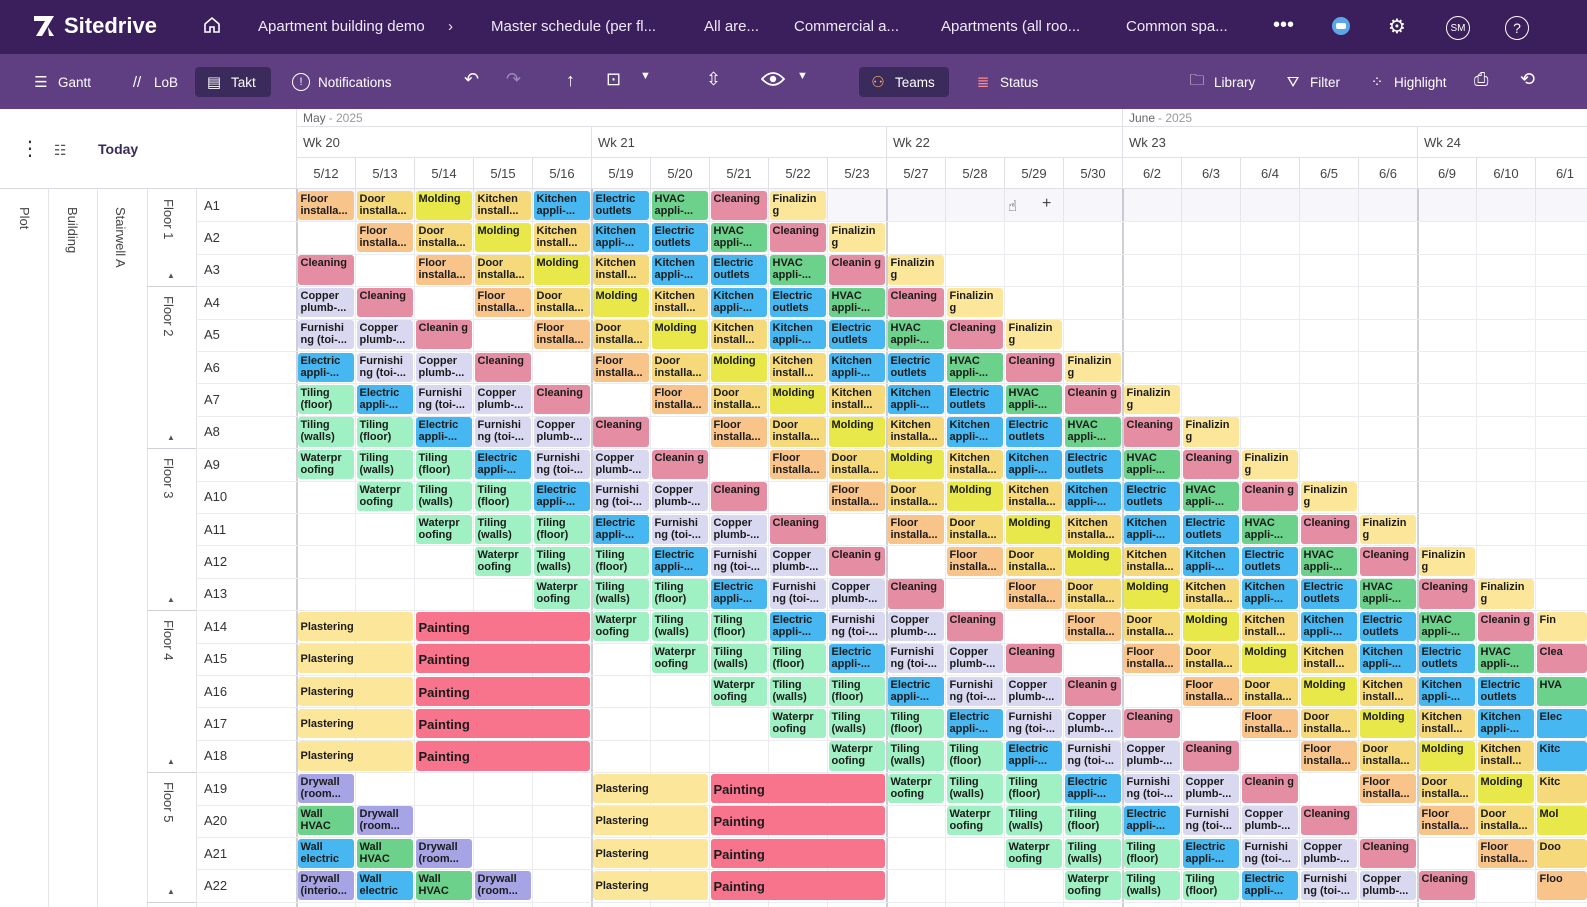  I want to click on today-button: Today, so click(118, 149).